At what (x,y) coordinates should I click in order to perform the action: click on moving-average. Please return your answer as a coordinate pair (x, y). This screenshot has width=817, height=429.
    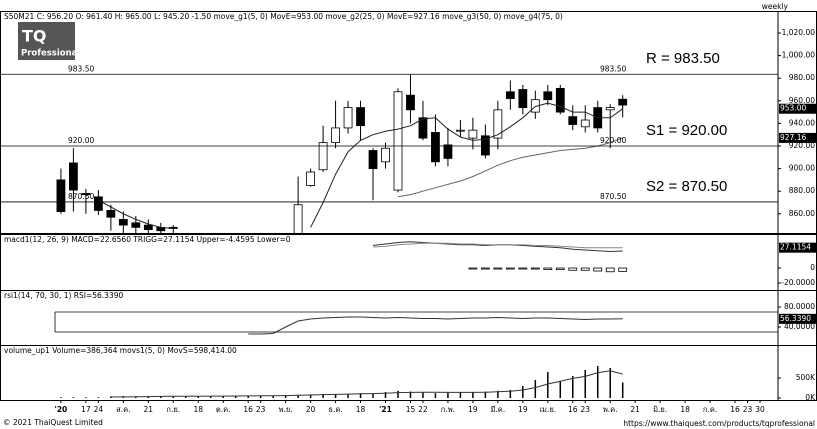
    Looking at the image, I should click on (510, 167).